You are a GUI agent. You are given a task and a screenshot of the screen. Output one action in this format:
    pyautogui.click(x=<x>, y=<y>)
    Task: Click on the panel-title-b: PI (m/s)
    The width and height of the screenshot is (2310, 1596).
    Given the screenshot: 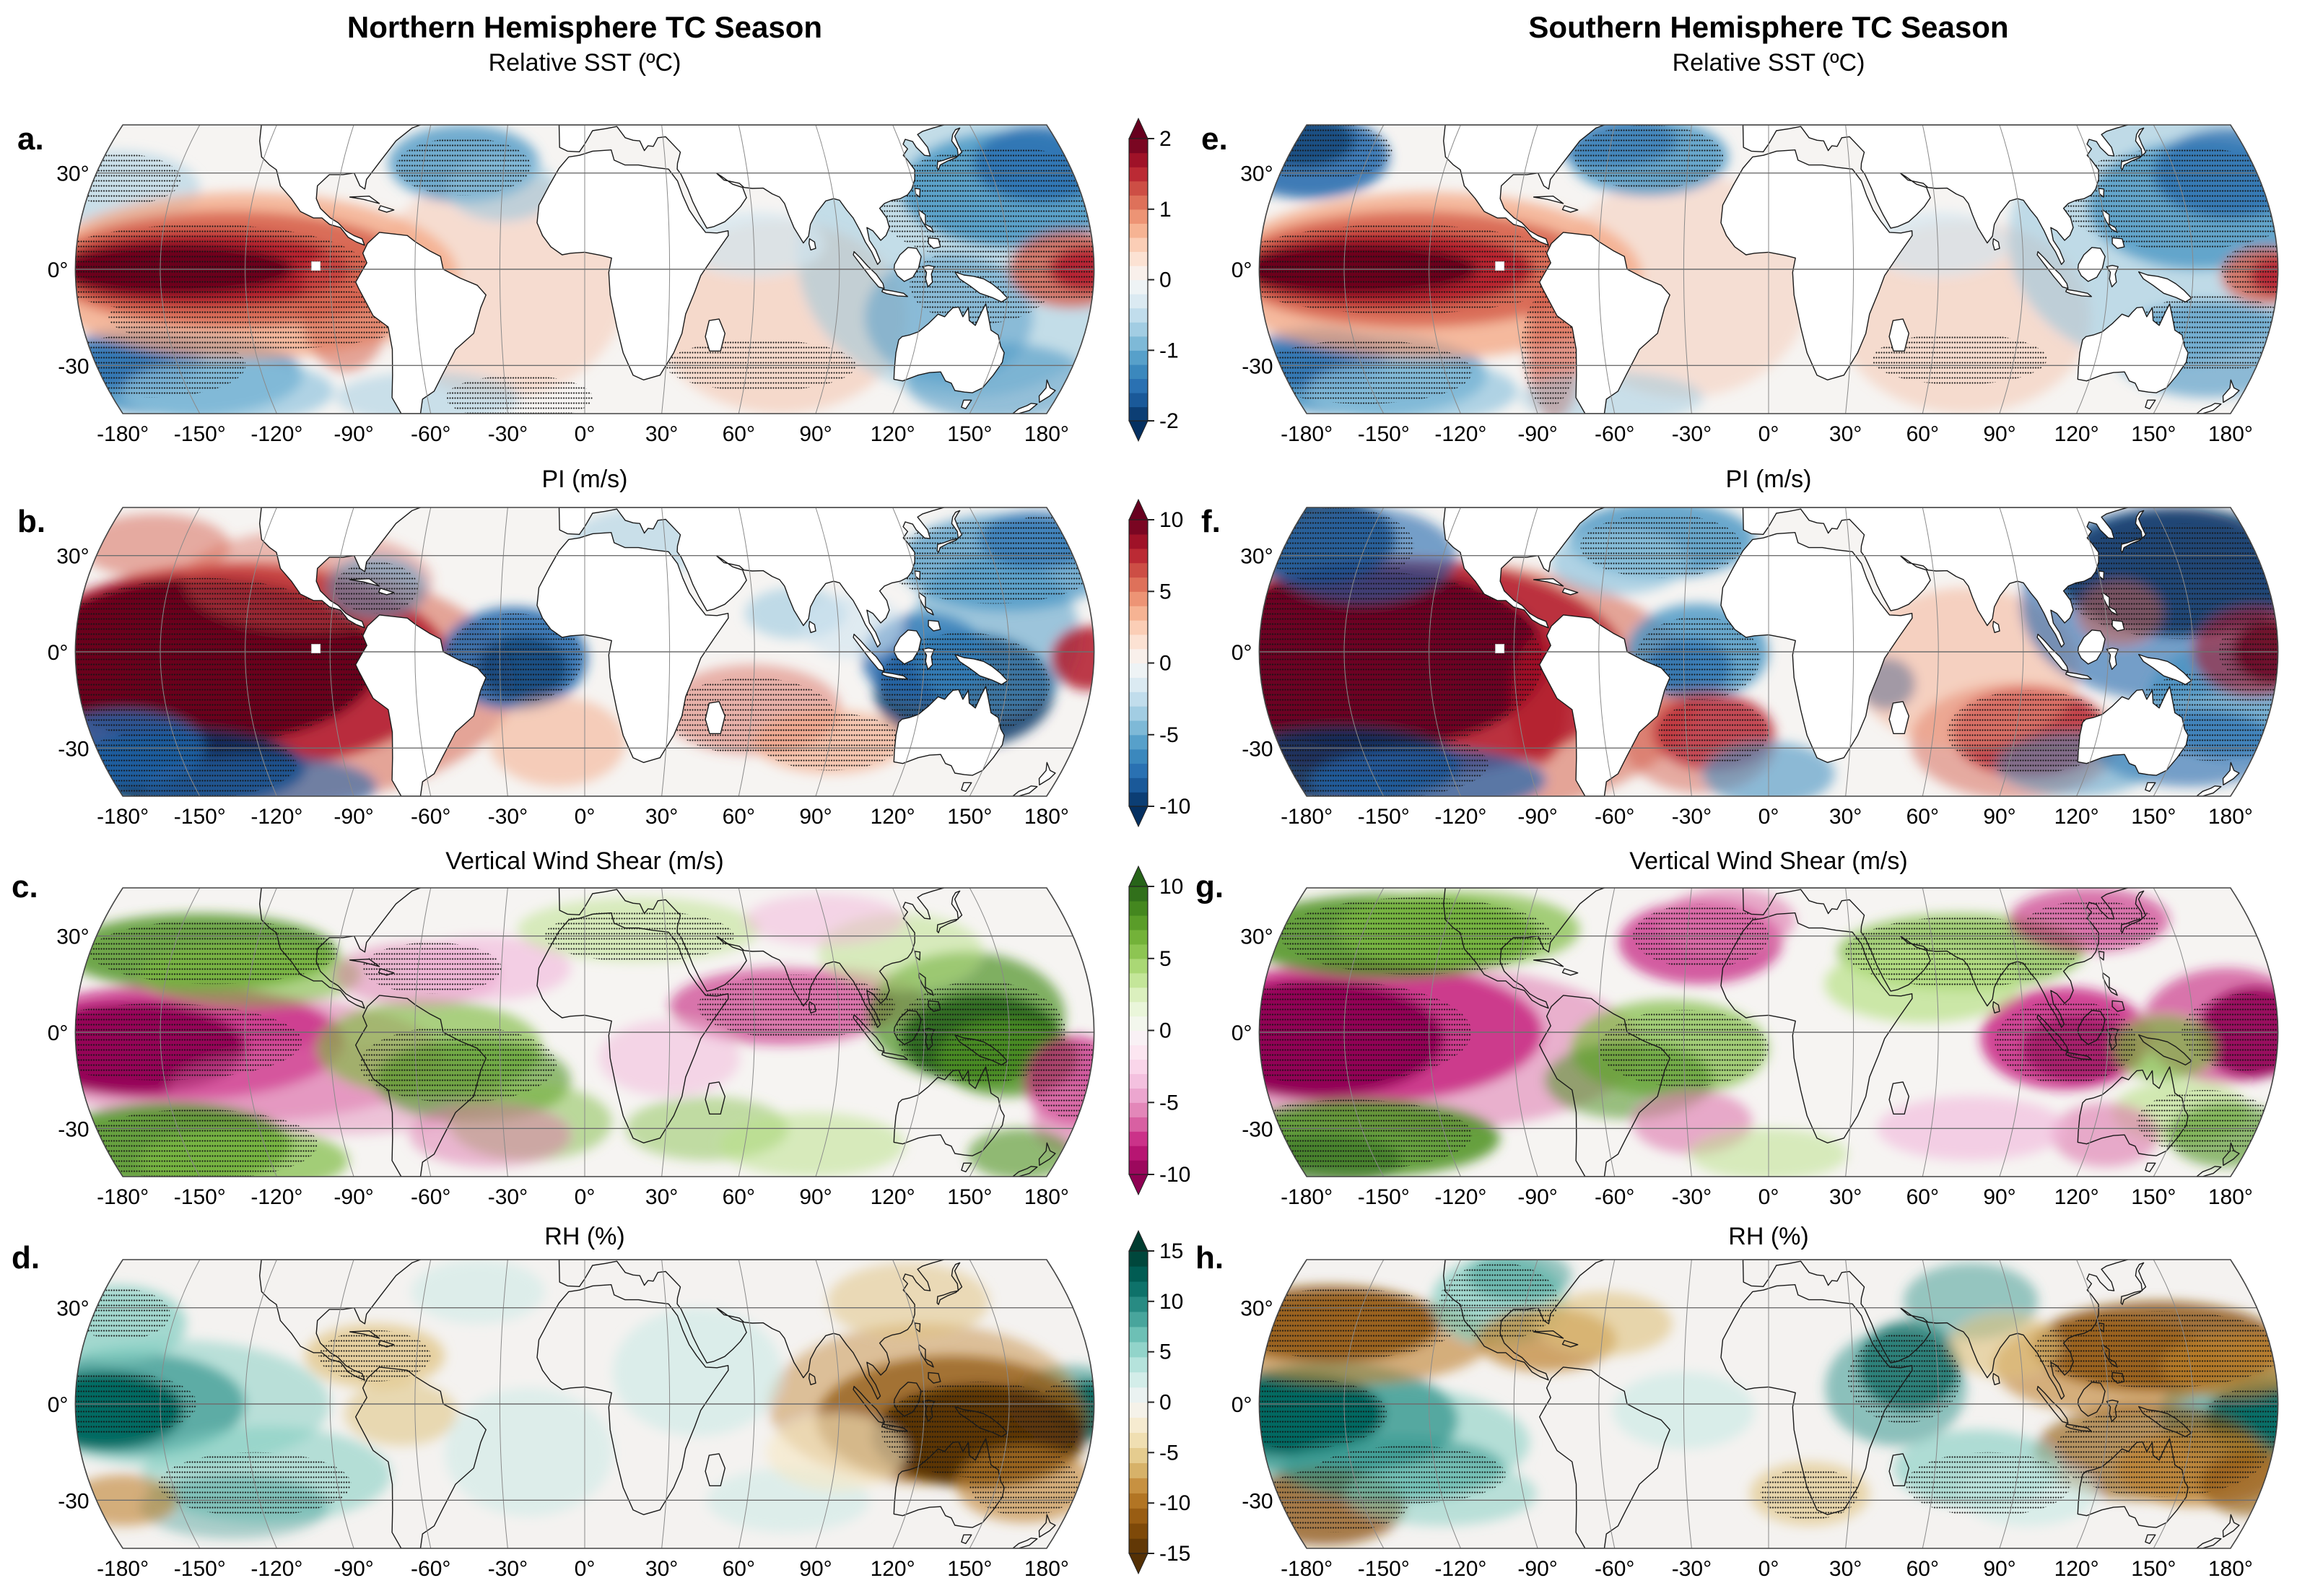 What is the action you would take?
    pyautogui.click(x=584, y=480)
    